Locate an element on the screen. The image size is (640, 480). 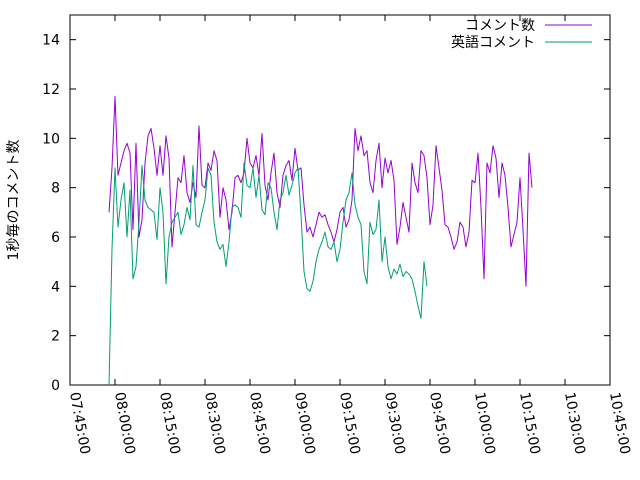
legend-label: 英語コメント is located at coordinates (493, 42).